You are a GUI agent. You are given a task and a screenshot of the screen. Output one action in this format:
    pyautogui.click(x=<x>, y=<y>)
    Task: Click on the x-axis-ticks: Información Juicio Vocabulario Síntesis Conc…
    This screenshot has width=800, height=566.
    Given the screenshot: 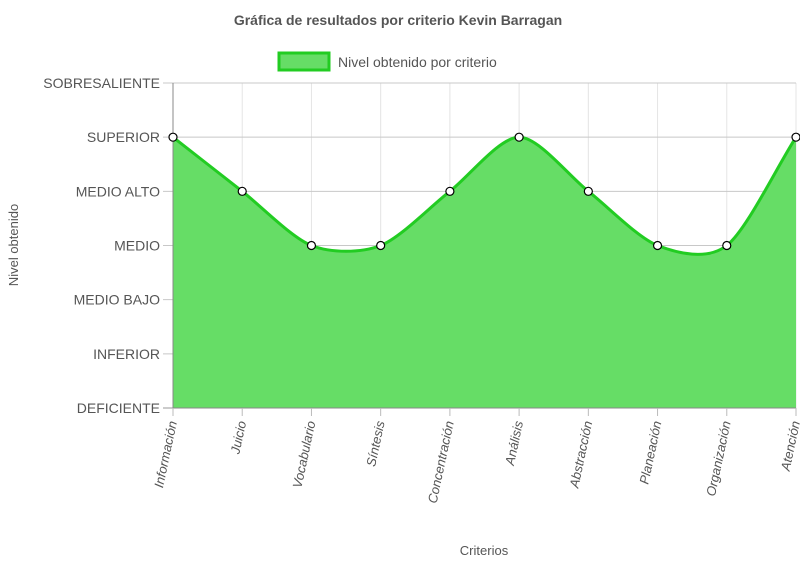 What is the action you would take?
    pyautogui.click(x=475, y=456)
    